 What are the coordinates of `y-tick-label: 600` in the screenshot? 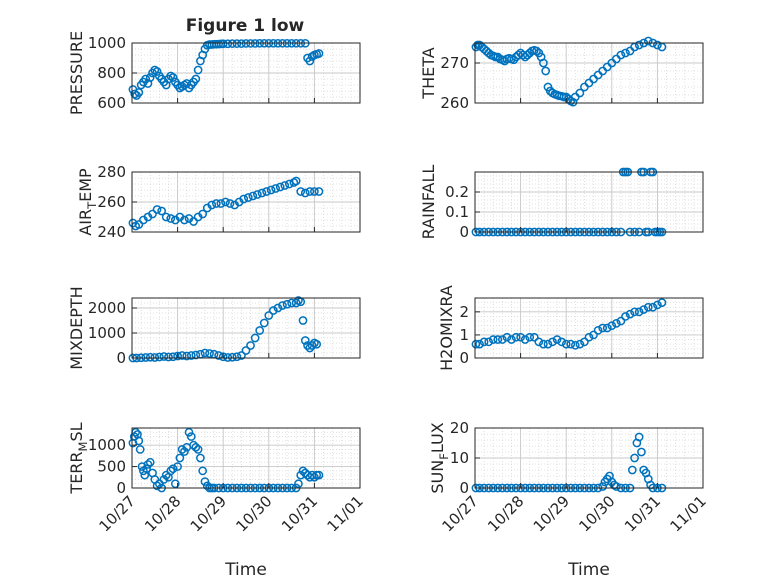 It's located at (111, 103).